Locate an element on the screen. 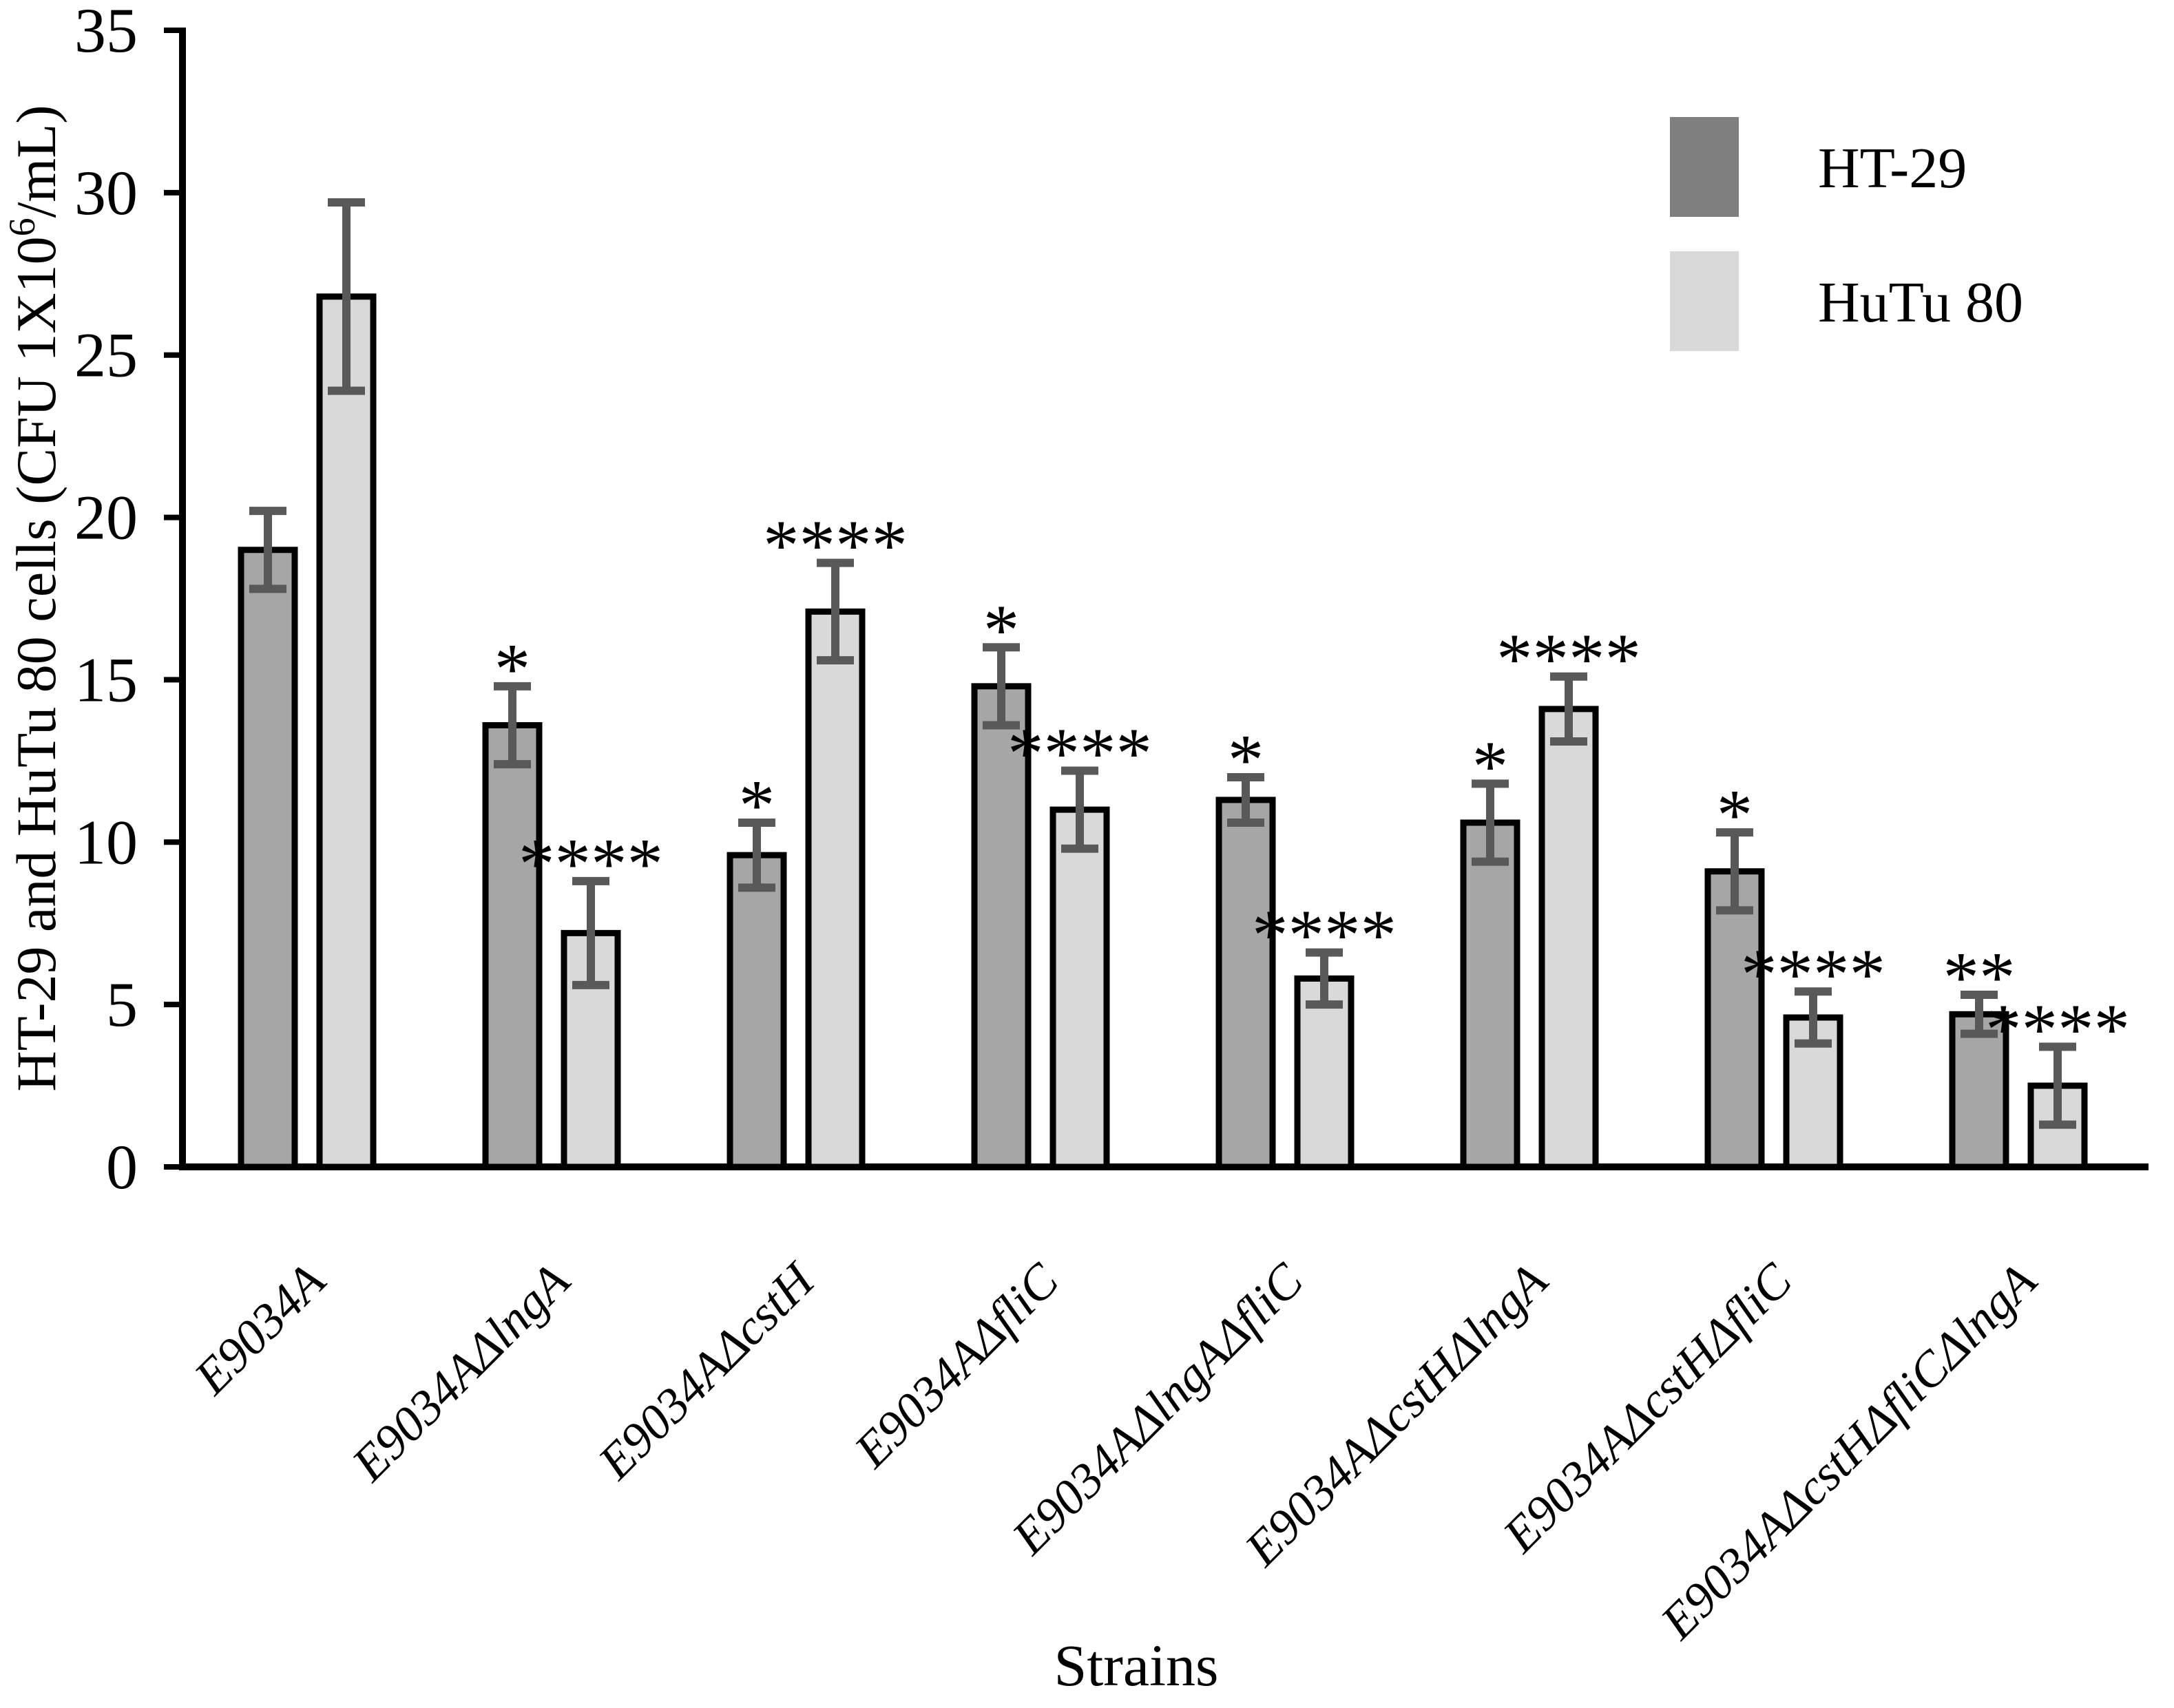  x-category-label: E9034AΔfliC is located at coordinates (957, 1365).